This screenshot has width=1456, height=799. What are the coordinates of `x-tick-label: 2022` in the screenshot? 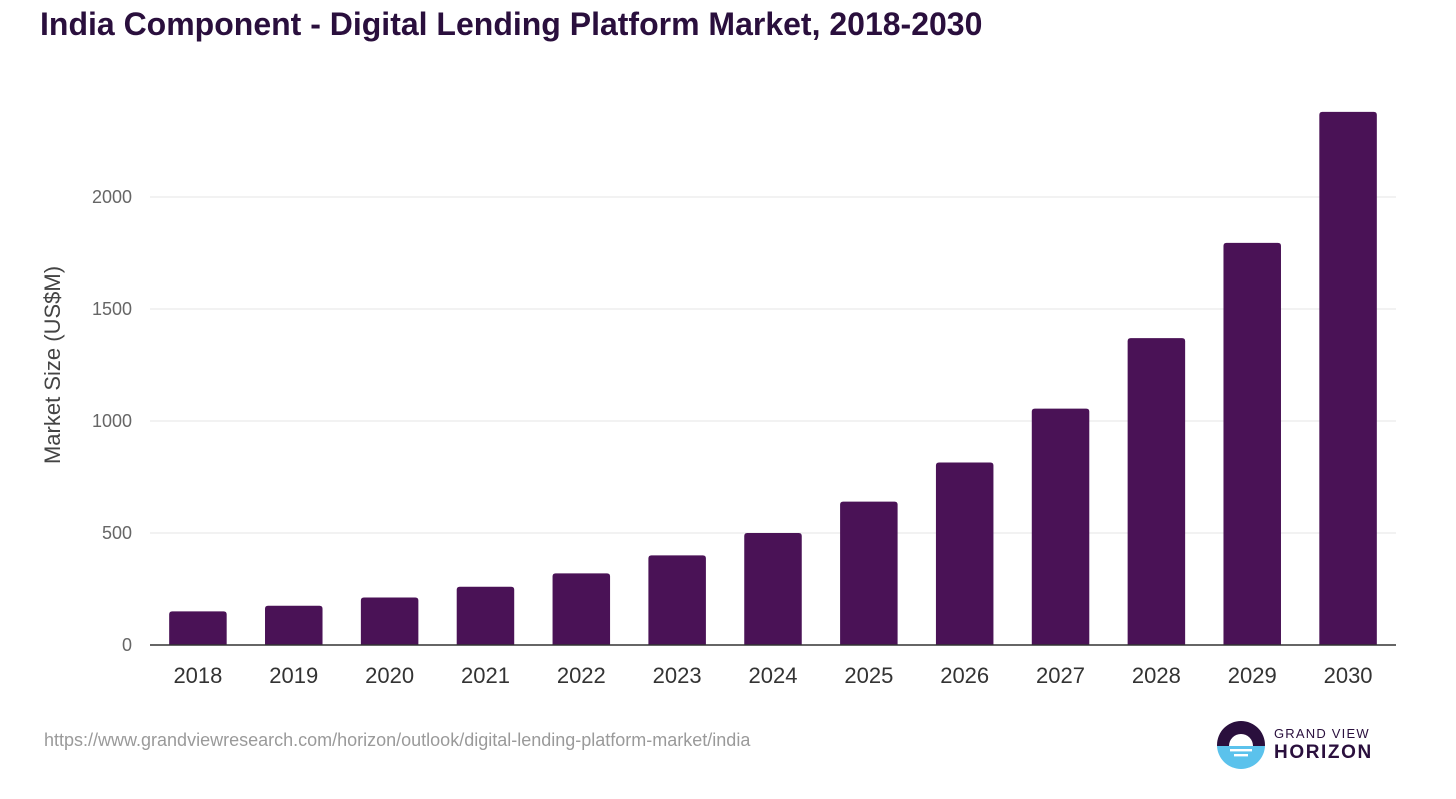 It's located at (581, 675).